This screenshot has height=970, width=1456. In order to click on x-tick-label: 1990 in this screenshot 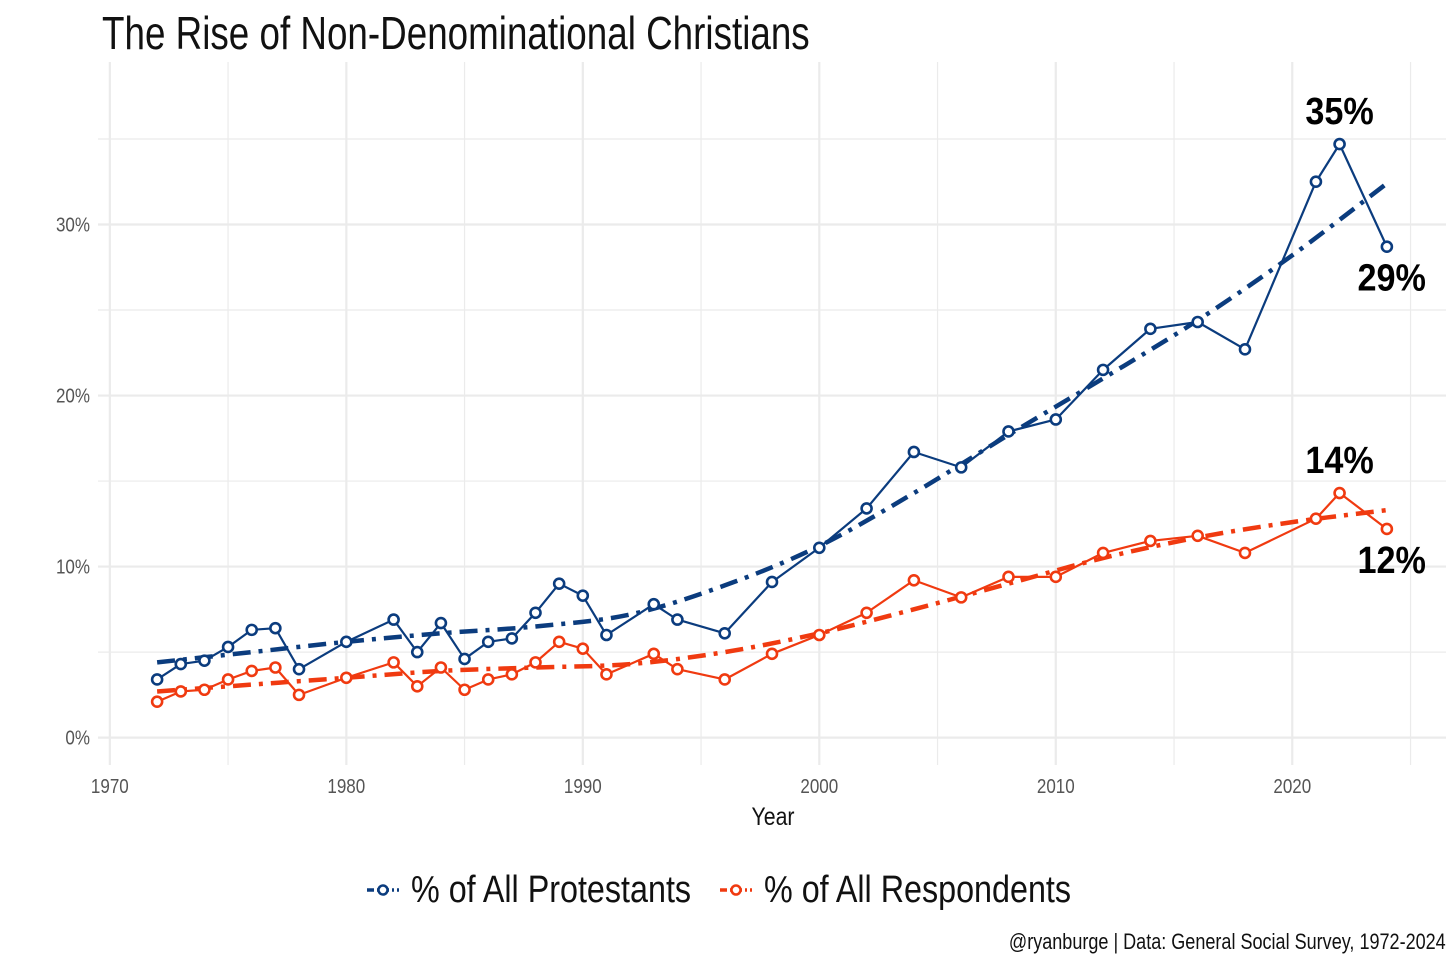, I will do `click(583, 786)`.